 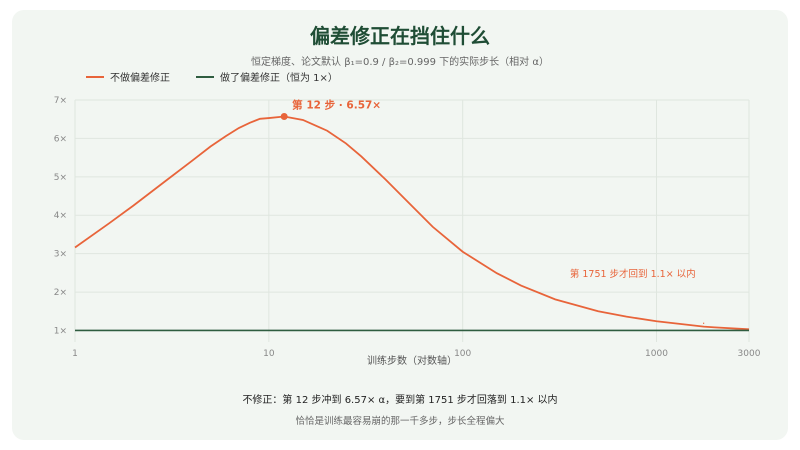 What do you see at coordinates (205, 76) in the screenshot?
I see `legend-swatch-corrected` at bounding box center [205, 76].